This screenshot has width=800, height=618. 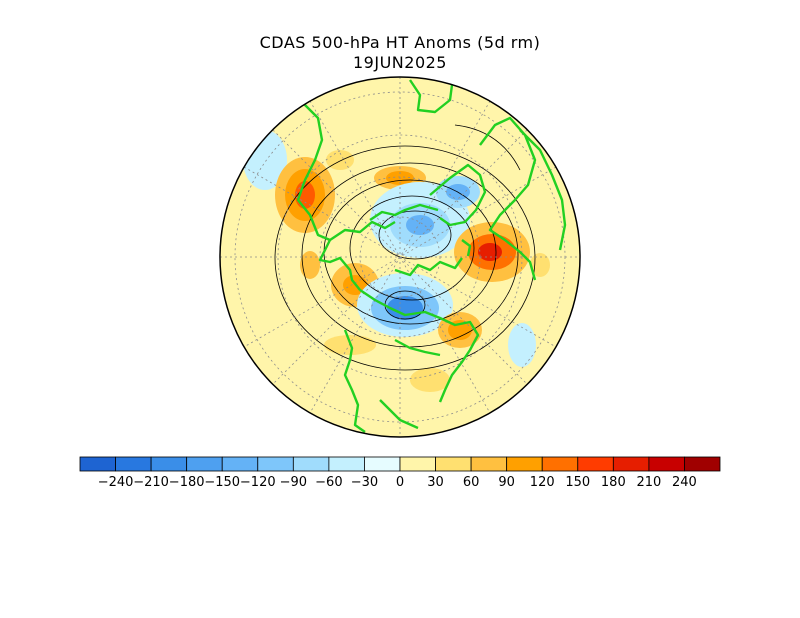 I want to click on coast-canada-arctic, so click(x=428, y=267).